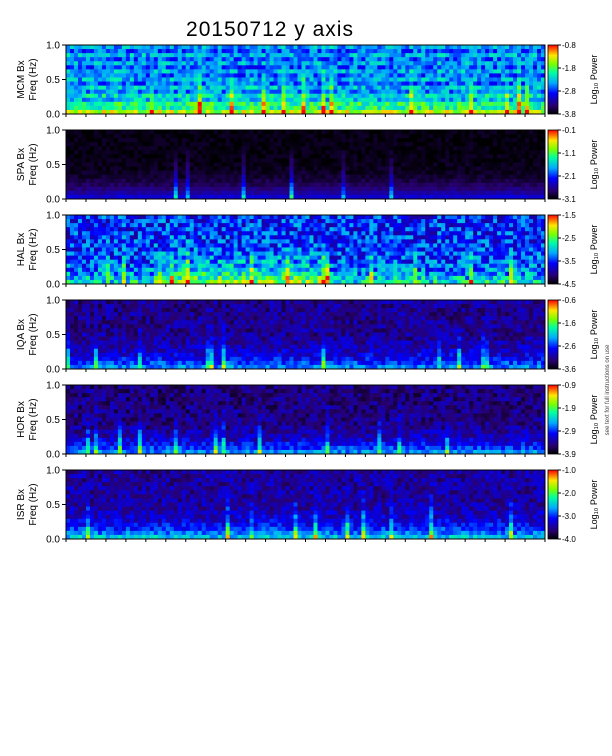  Describe the element at coordinates (569, 408) in the screenshot. I see `colorbar-tick-label: -1.9` at that location.